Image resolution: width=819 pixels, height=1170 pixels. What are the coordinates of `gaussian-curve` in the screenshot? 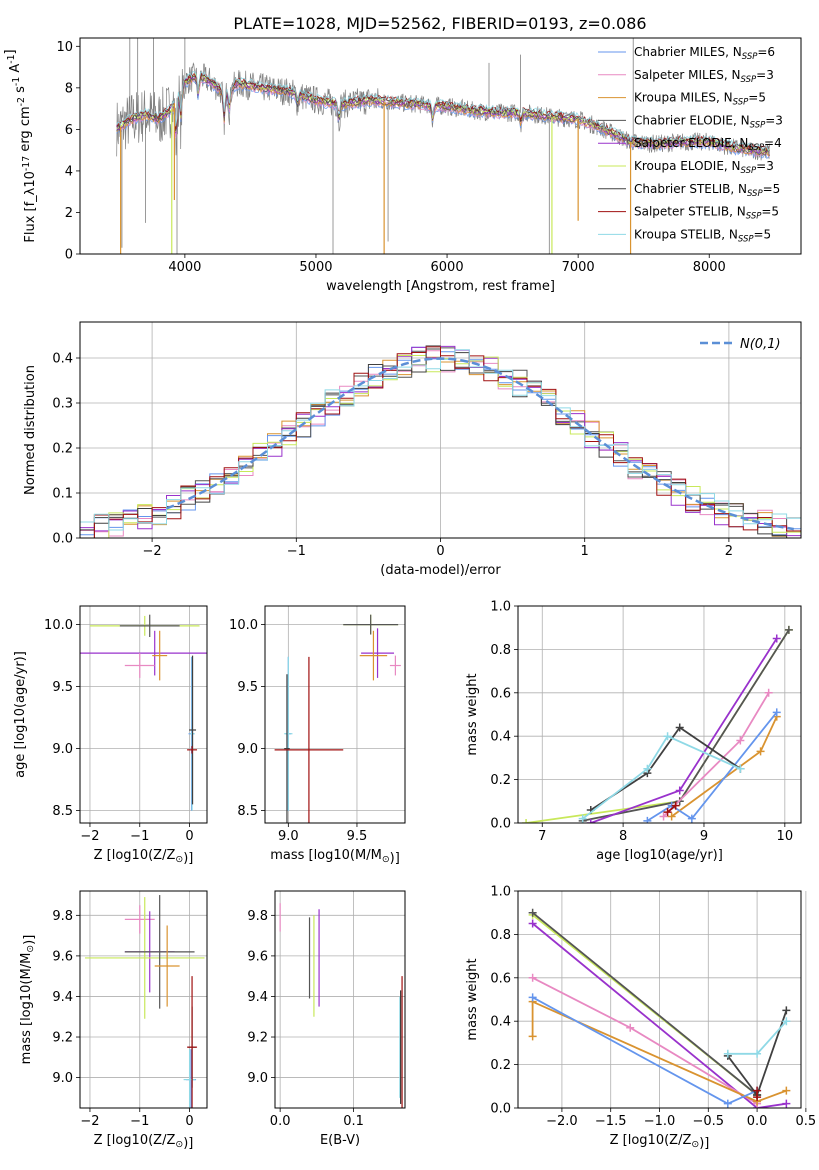 It's located at (480, 444).